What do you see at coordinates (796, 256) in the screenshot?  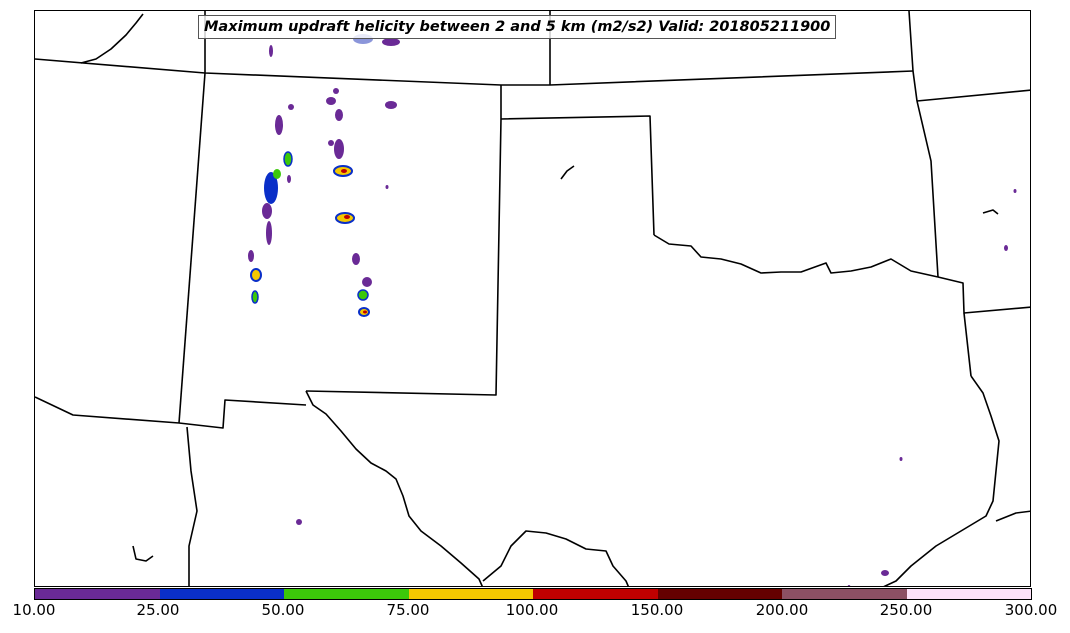 I see `border-red-river` at bounding box center [796, 256].